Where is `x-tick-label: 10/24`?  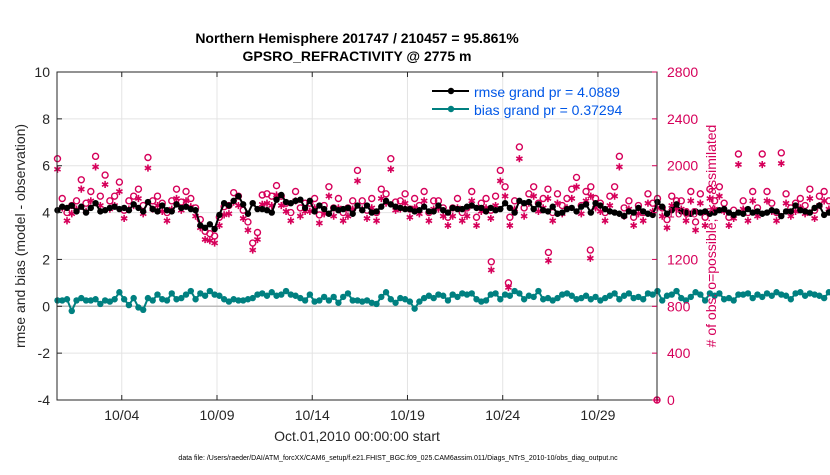
x-tick-label: 10/24 is located at coordinates (502, 415).